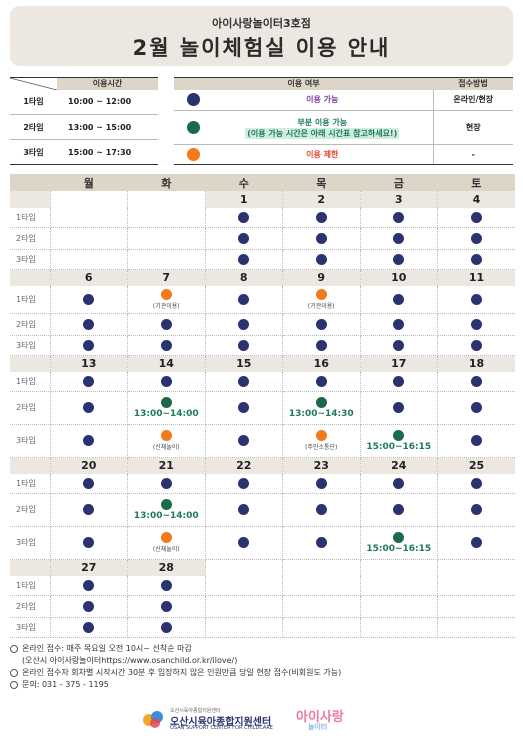  Describe the element at coordinates (322, 154) in the screenshot. I see `legend-text: 이용 제한` at that location.